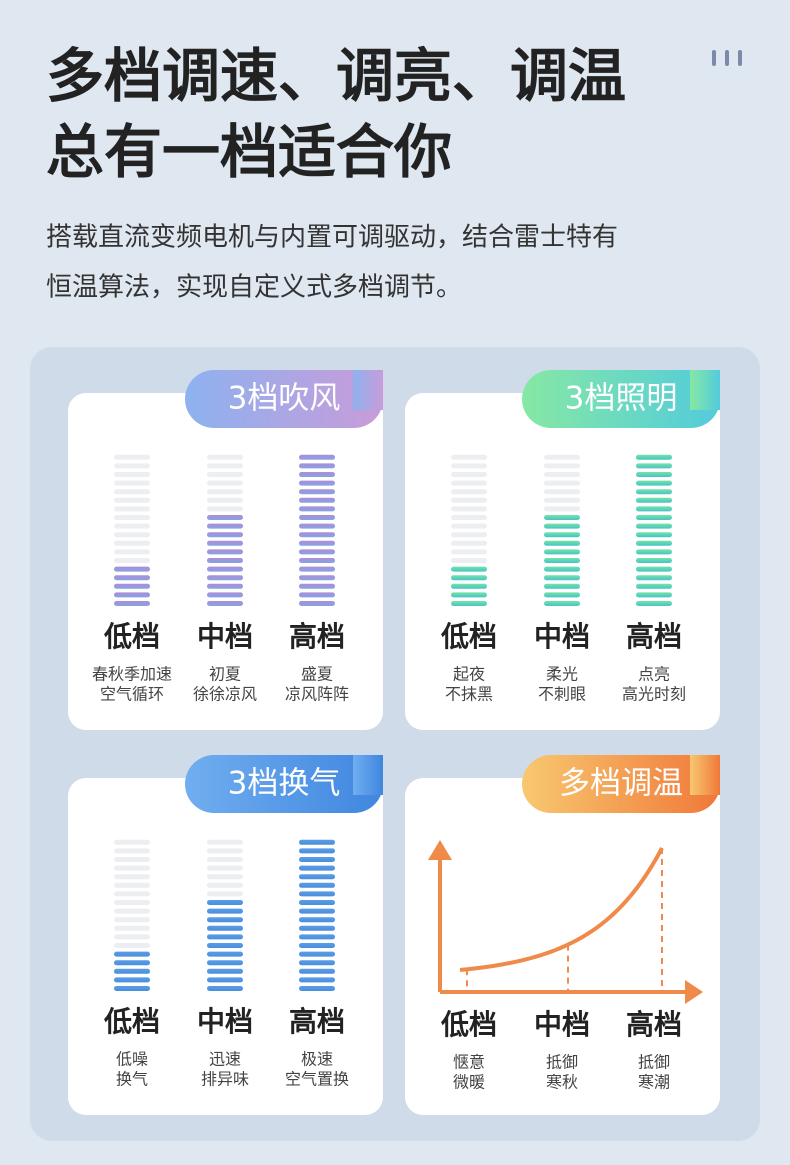 This screenshot has height=1165, width=790. I want to click on tag-label: 3档吹风, so click(284, 399).